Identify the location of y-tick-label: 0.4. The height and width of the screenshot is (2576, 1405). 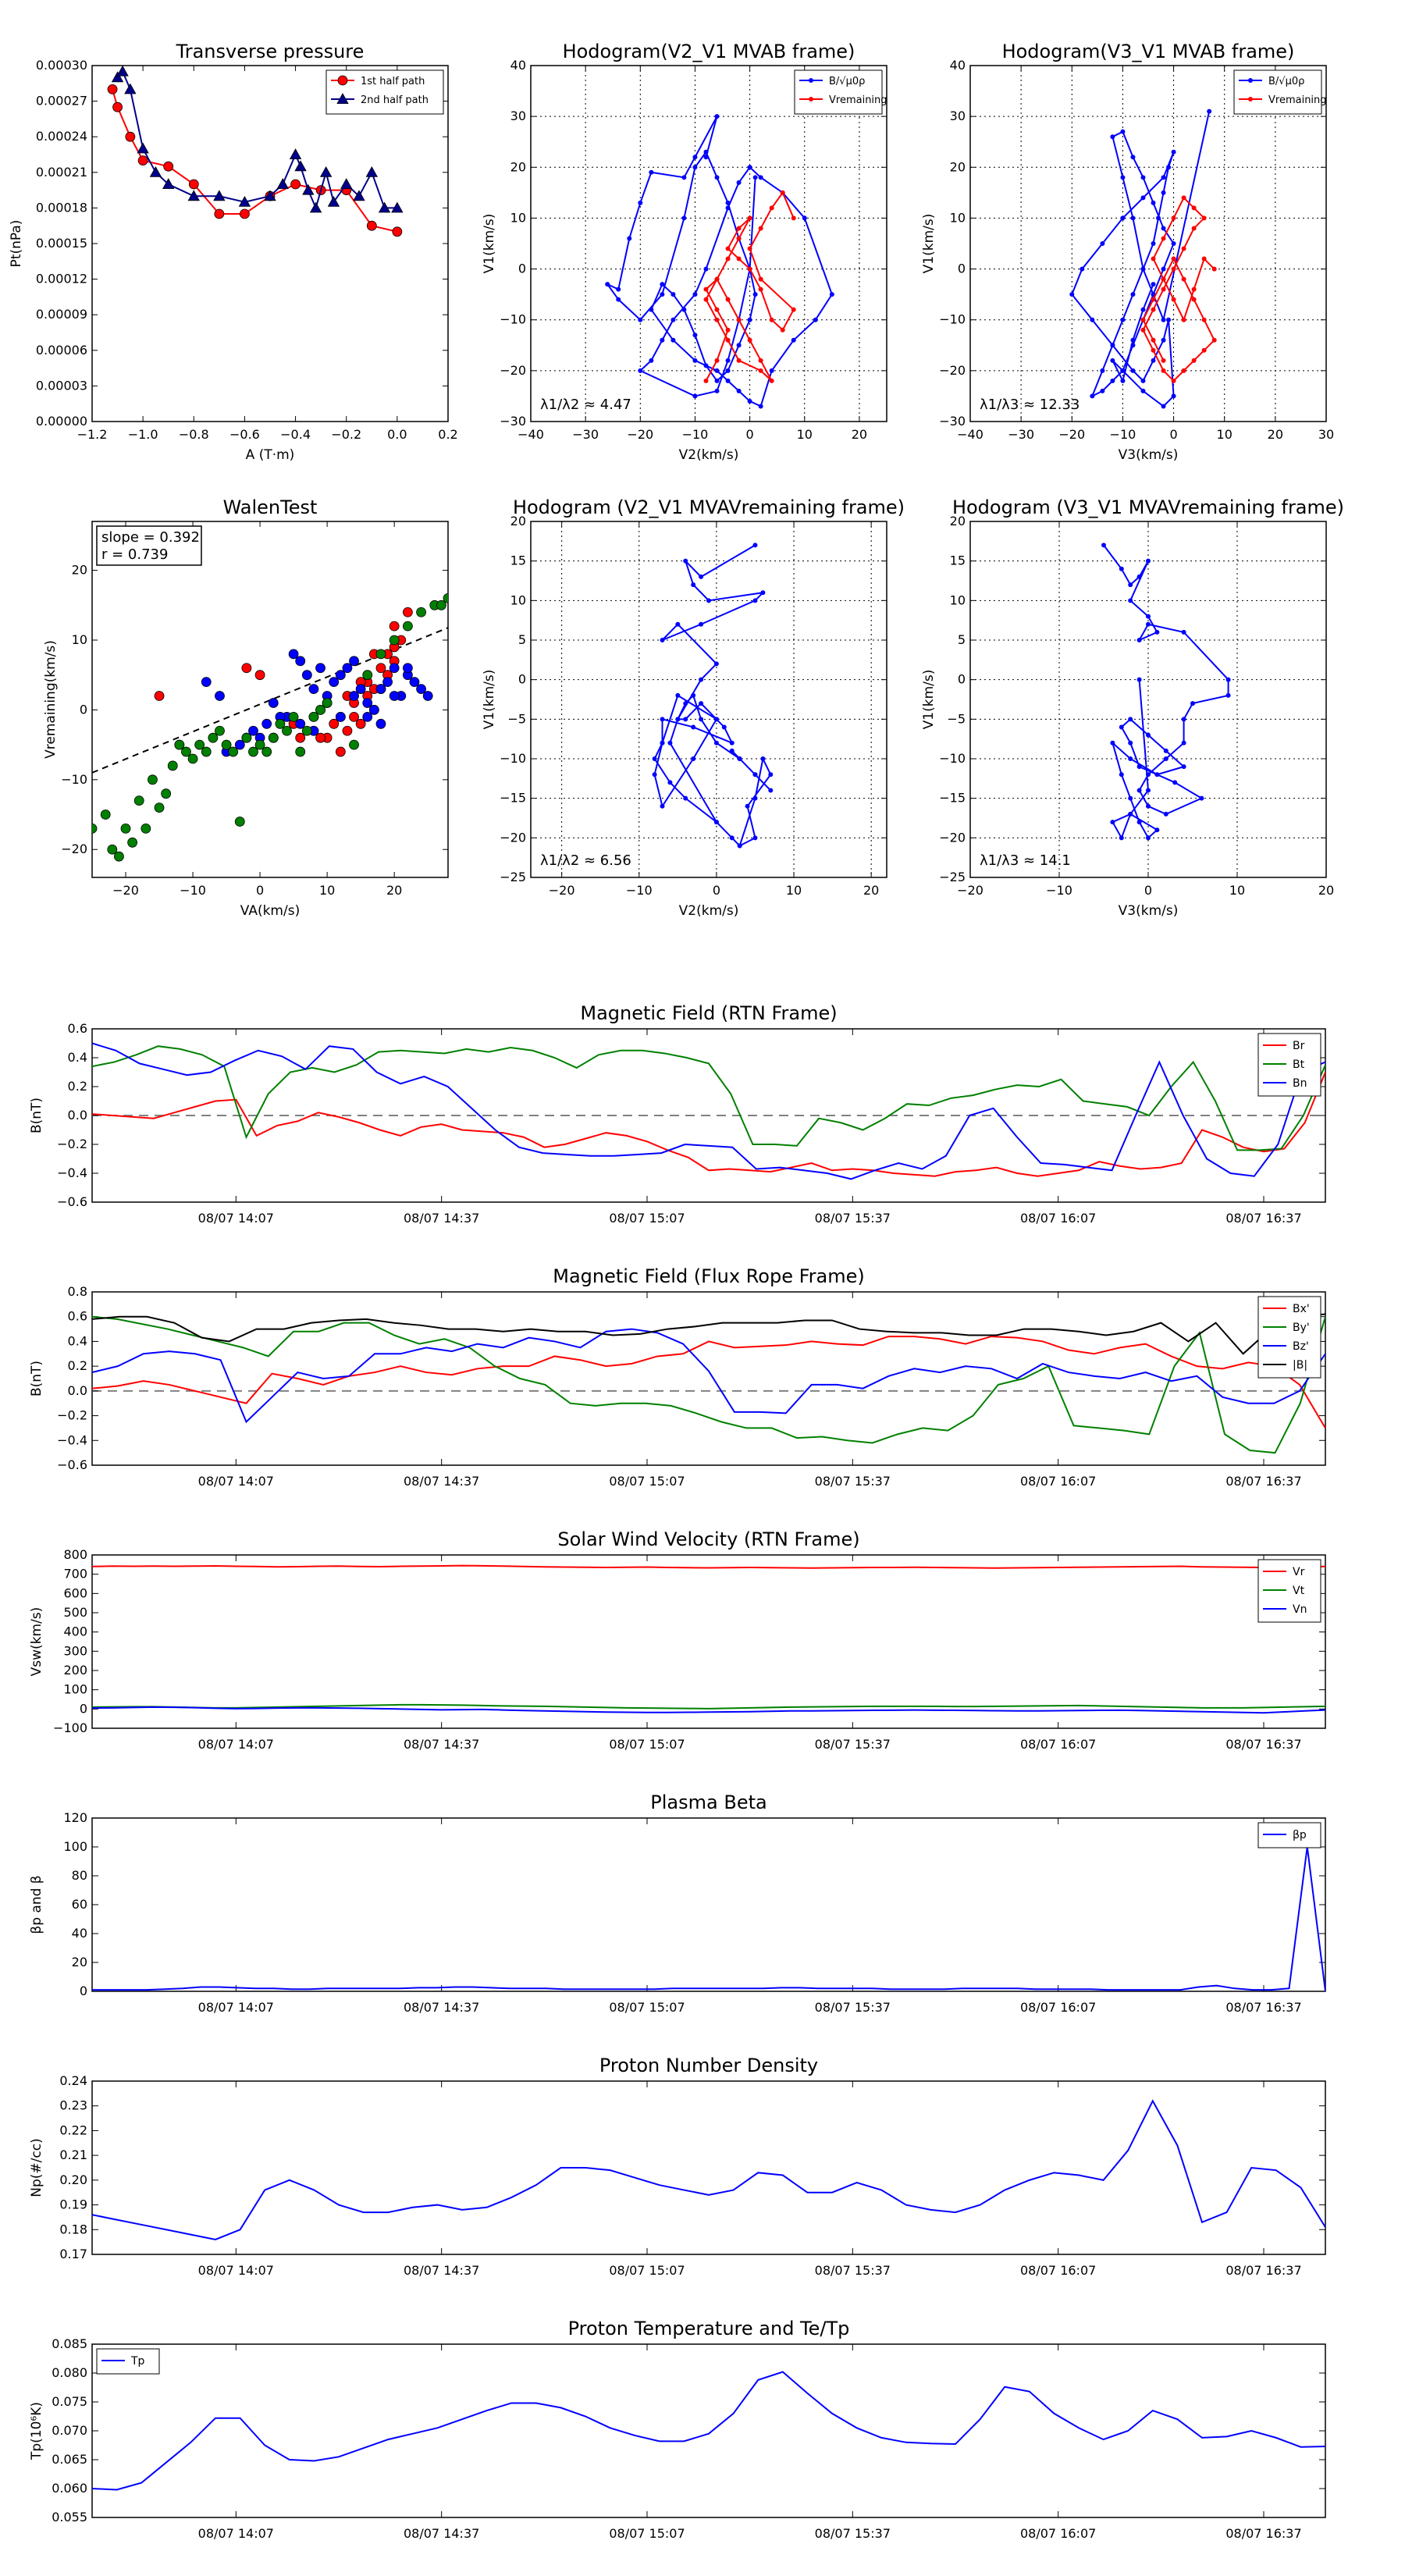
(77, 1057).